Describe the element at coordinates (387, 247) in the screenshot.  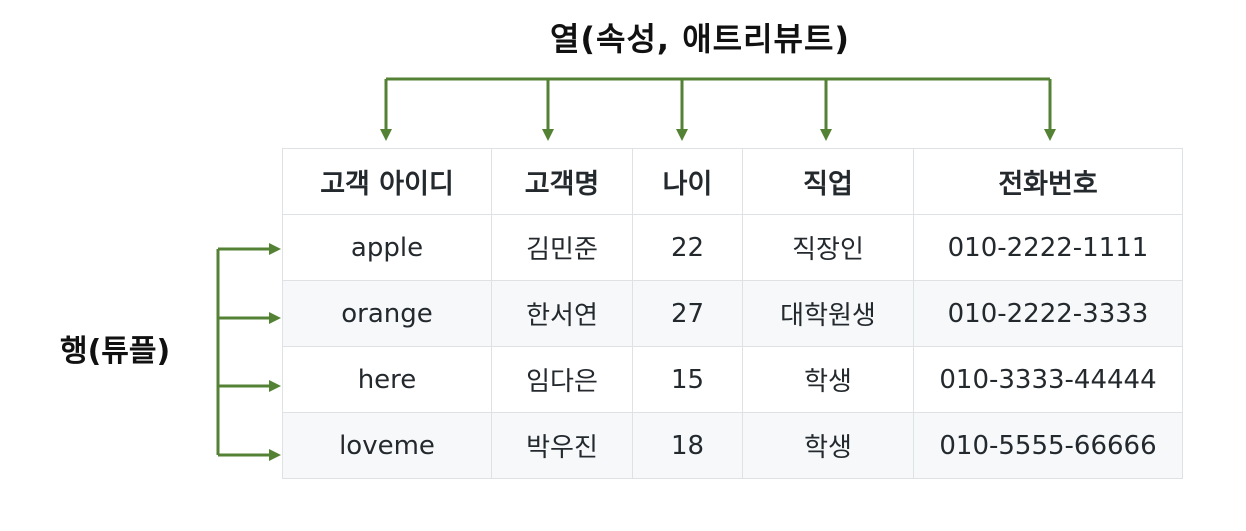
I see `table-cell: apple` at that location.